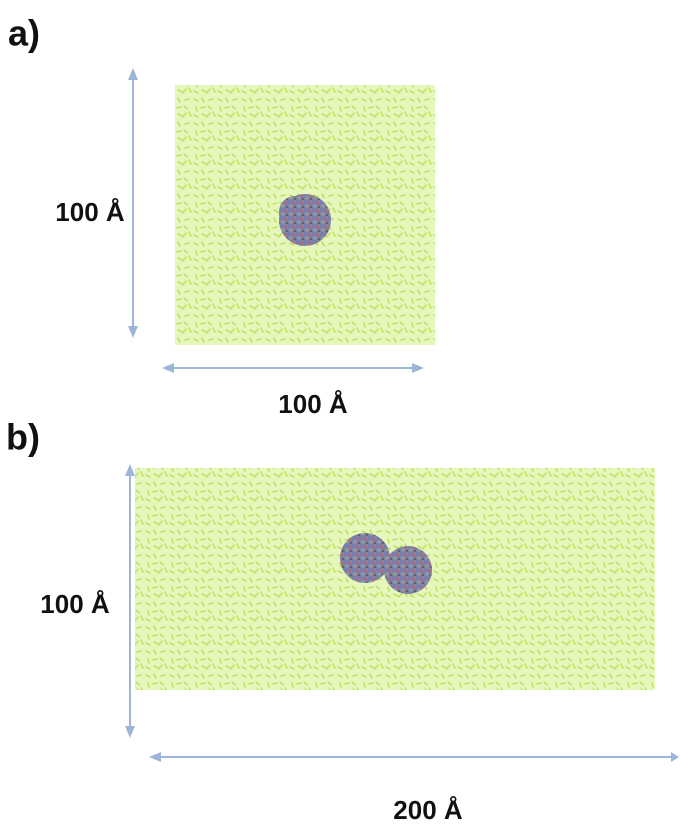  I want to click on width-label: 200 Å, so click(428, 810).